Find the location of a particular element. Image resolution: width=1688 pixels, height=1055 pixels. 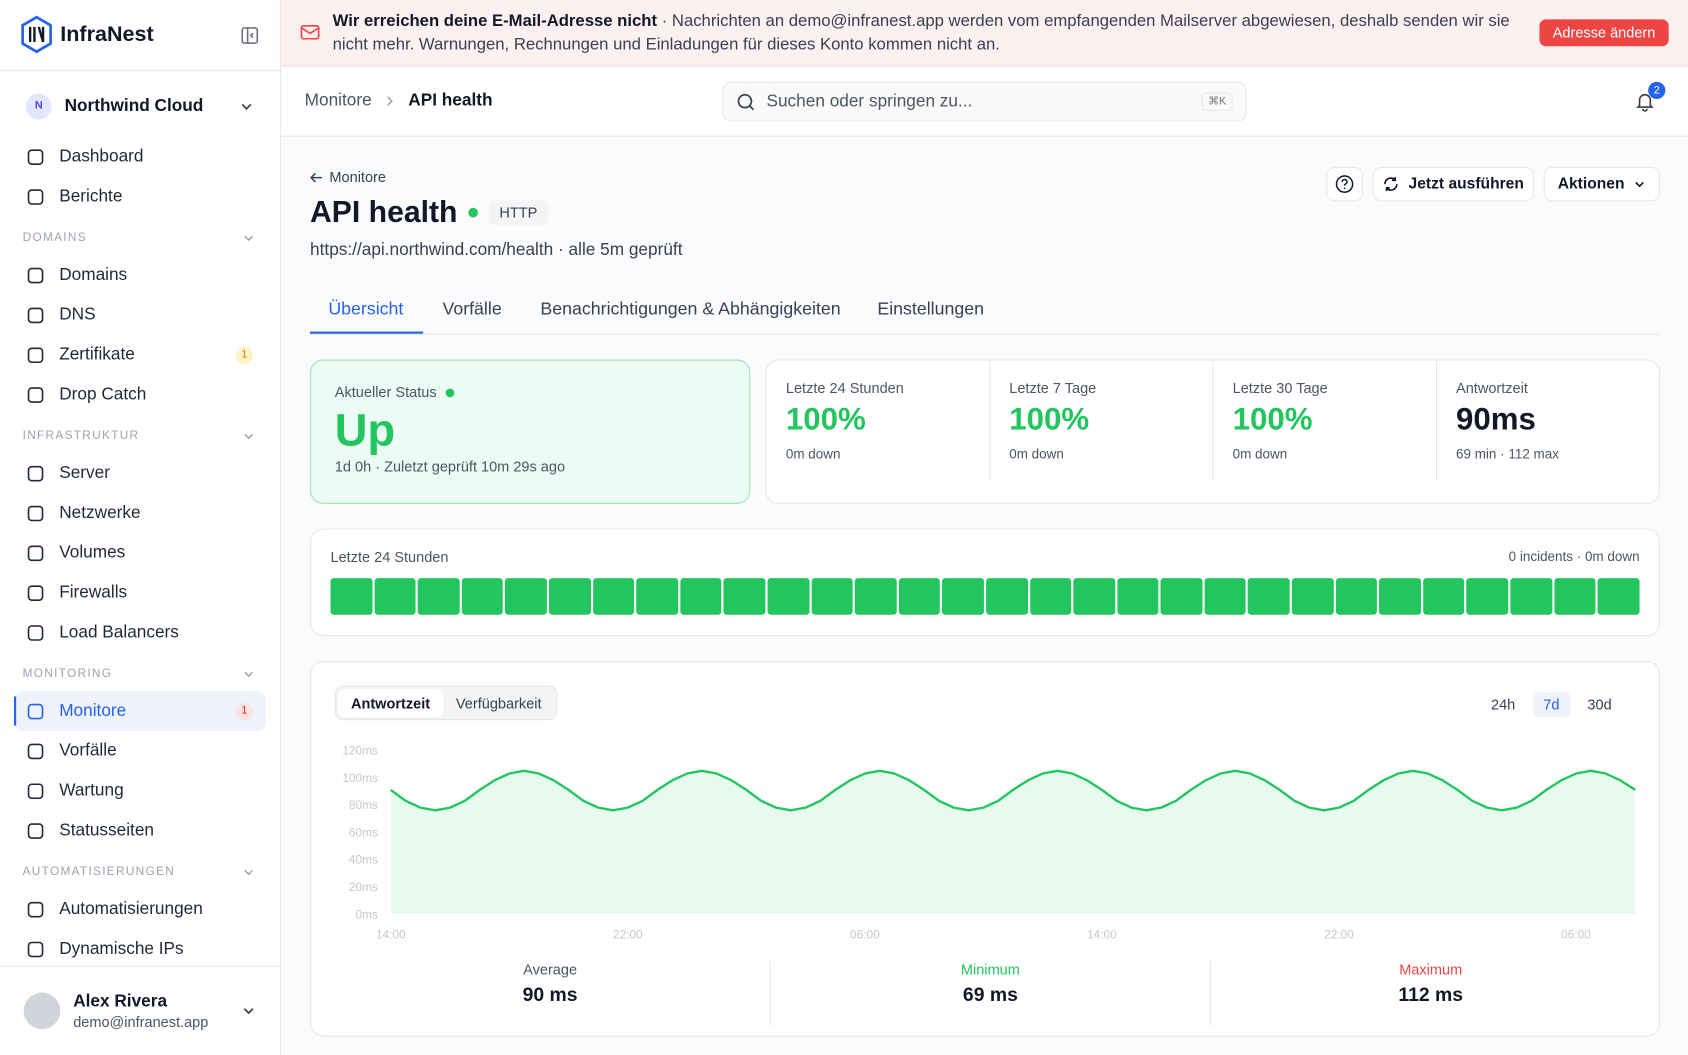

nav-item: Automatisierungen is located at coordinates (140, 909).